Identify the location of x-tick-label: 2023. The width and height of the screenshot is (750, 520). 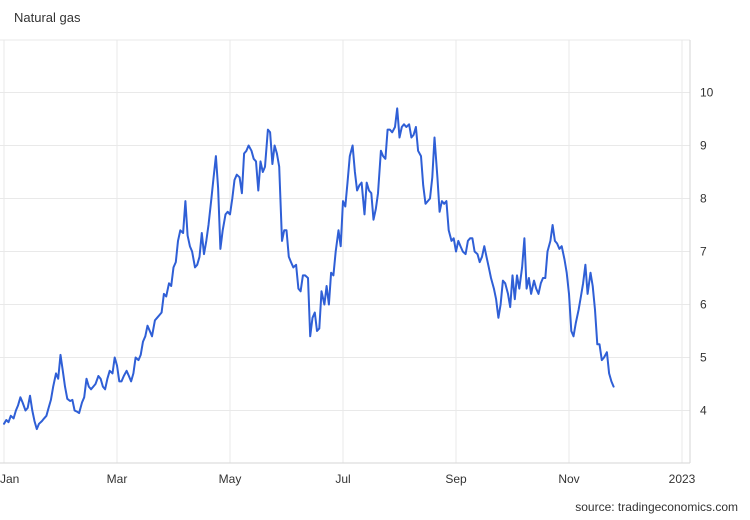
(682, 479).